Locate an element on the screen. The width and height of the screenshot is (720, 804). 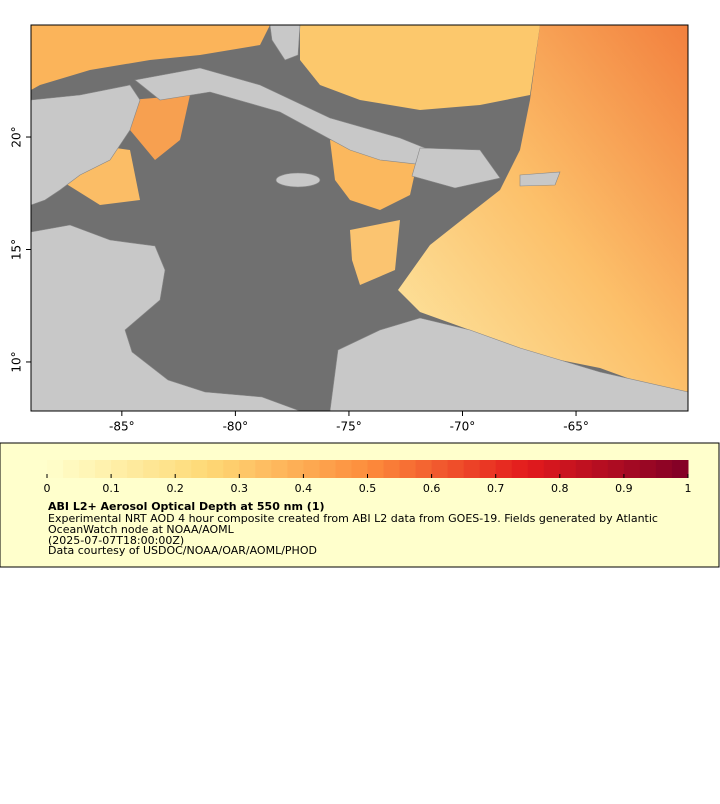
x-tick-label: -70° is located at coordinates (463, 427).